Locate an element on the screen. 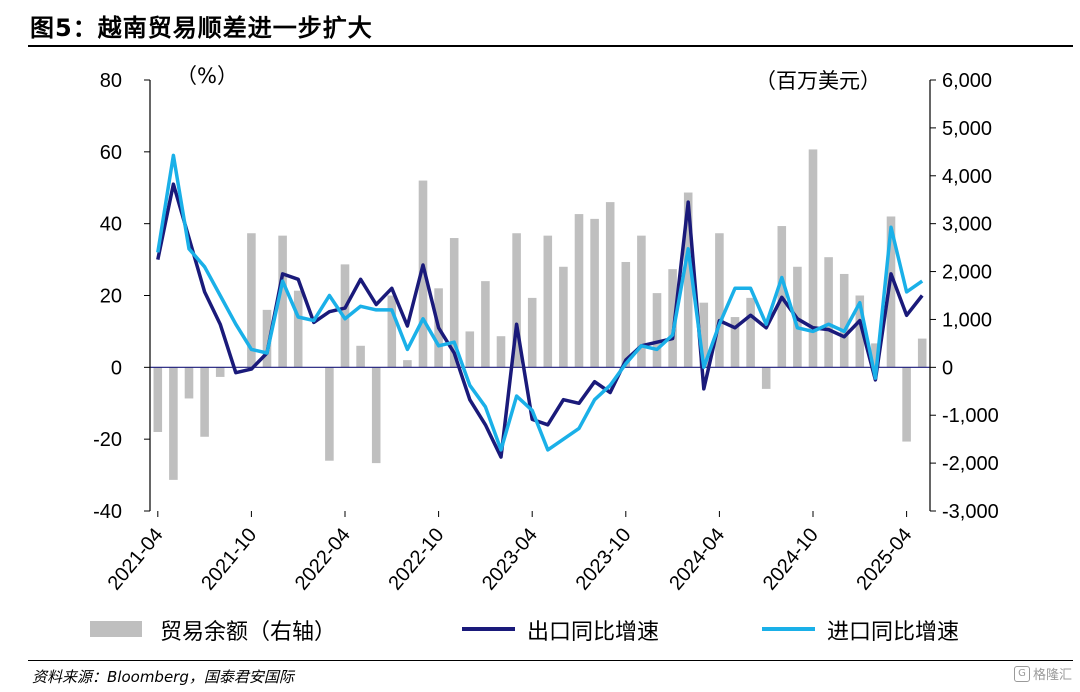 This screenshot has height=692, width=1080. x-tick-label: 2024-10 is located at coordinates (791, 559).